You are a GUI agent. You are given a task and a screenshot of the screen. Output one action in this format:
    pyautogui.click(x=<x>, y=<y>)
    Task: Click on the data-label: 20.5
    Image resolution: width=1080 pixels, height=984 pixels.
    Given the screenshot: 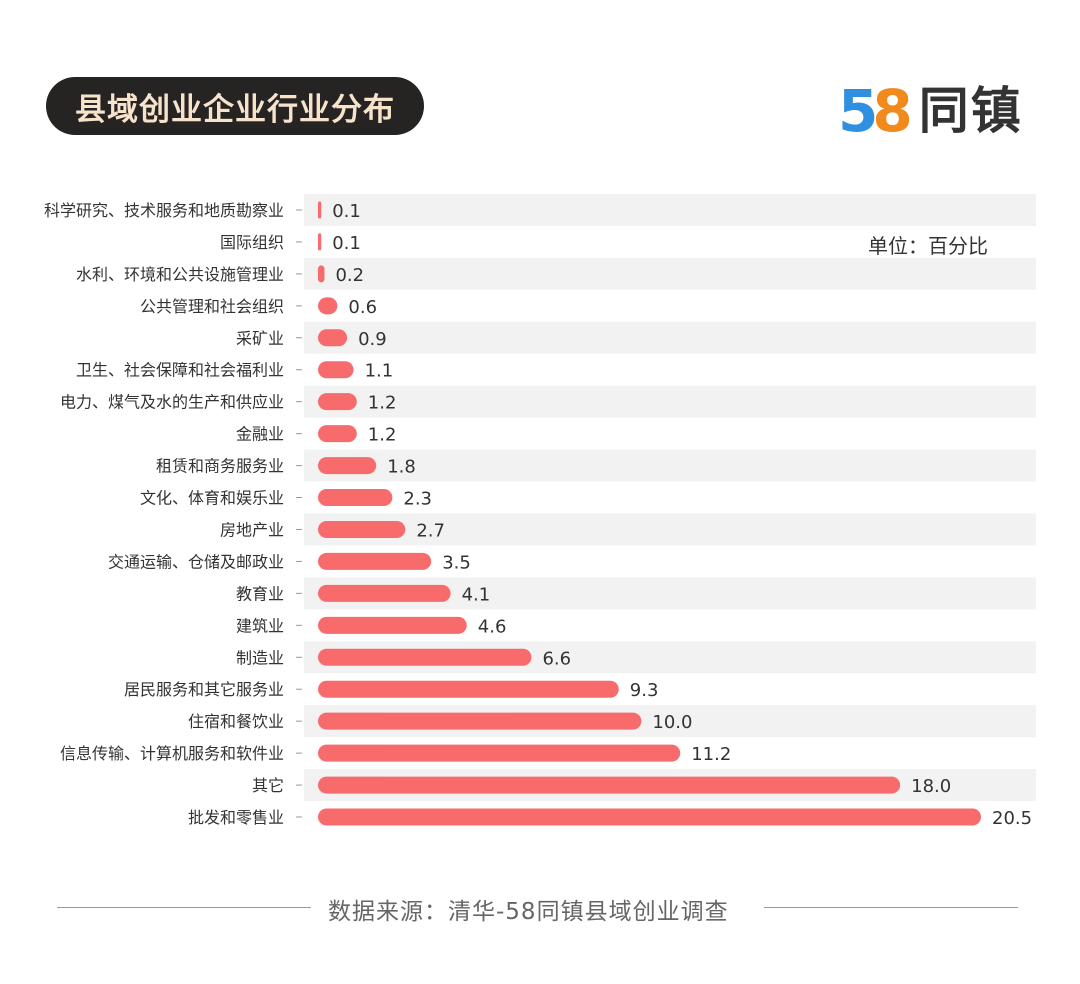 What is the action you would take?
    pyautogui.click(x=1012, y=818)
    